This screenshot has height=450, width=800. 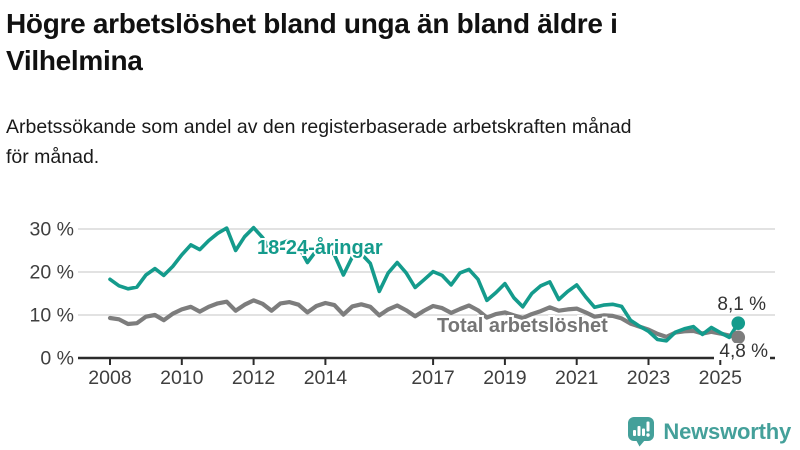 I want to click on end-value-youth: 8,1 %, so click(x=741, y=304).